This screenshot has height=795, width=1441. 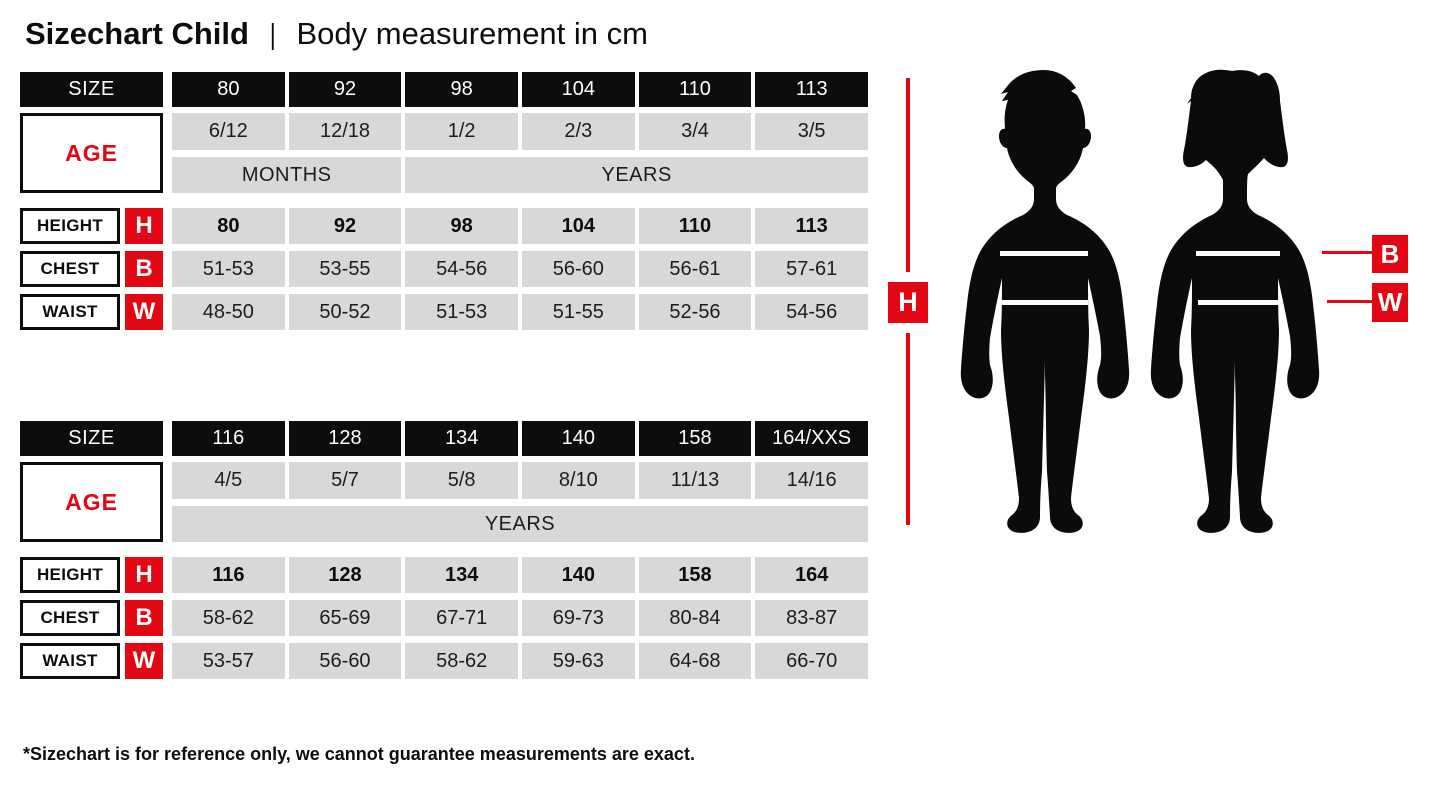 I want to click on size-value: 104, so click(x=578, y=89).